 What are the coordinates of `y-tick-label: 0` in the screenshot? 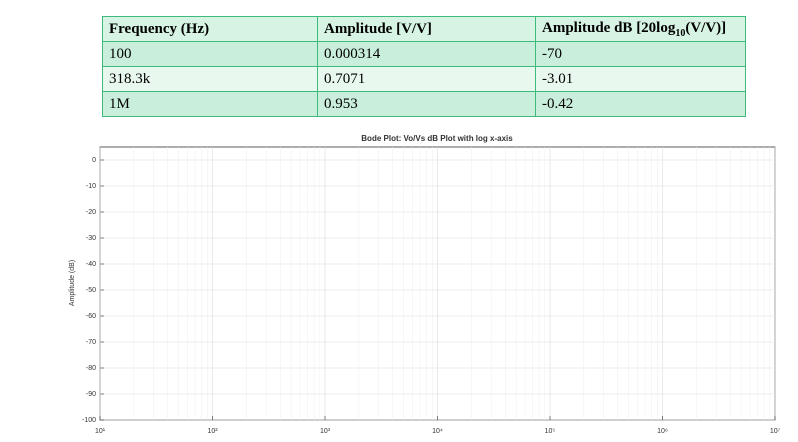 It's located at (94, 160).